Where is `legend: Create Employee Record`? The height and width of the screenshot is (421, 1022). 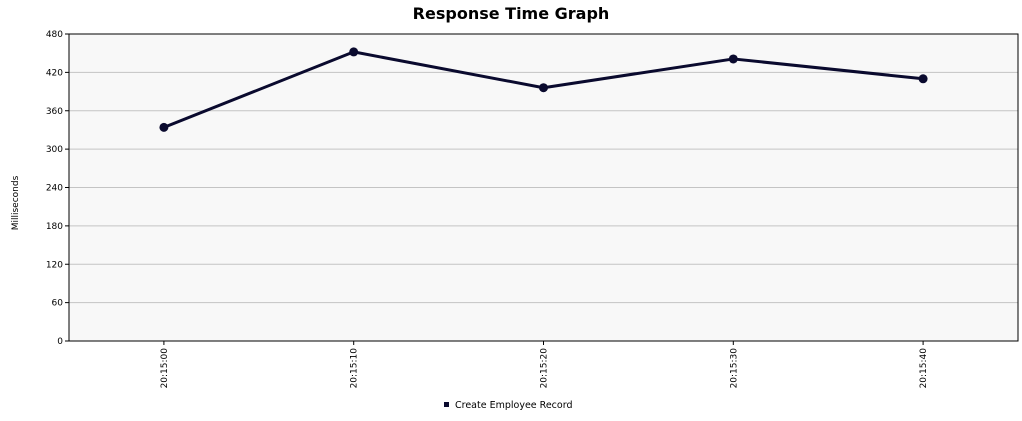 legend: Create Employee Record is located at coordinates (508, 405).